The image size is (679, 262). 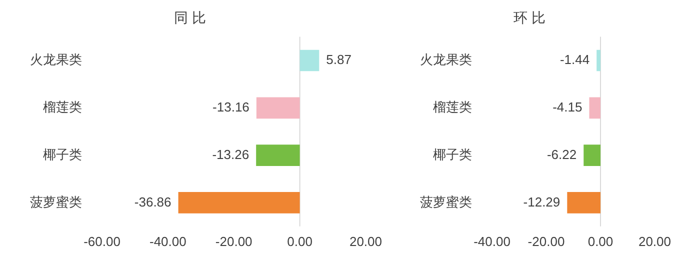 I want to click on chart-title: 同 比, so click(x=190, y=17).